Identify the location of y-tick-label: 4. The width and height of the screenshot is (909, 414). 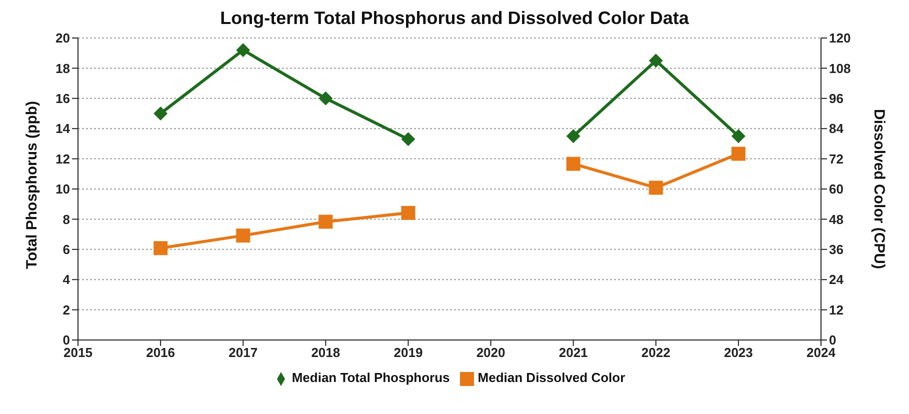
(66, 280).